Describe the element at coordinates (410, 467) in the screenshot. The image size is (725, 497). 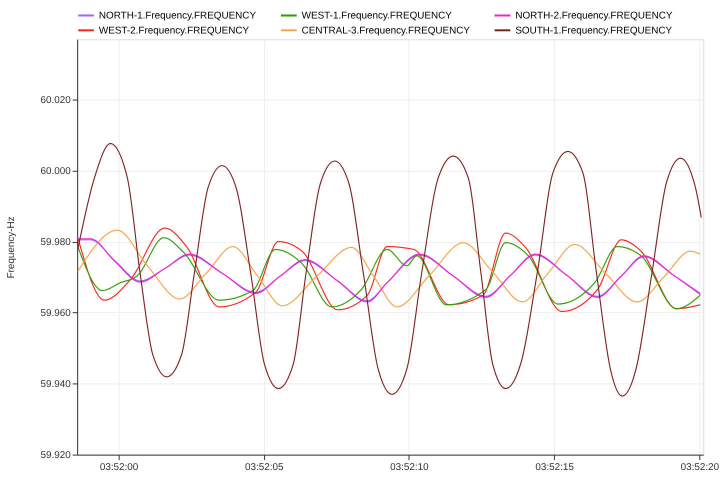
I see `x-tick-label: 03:52:10` at that location.